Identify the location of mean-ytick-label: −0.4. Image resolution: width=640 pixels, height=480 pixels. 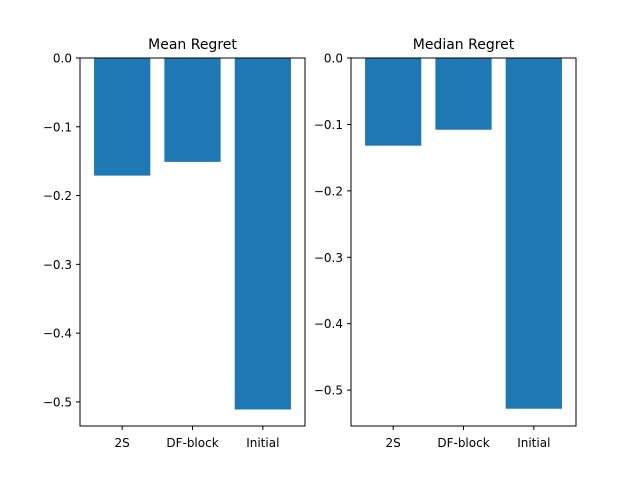
(57, 334).